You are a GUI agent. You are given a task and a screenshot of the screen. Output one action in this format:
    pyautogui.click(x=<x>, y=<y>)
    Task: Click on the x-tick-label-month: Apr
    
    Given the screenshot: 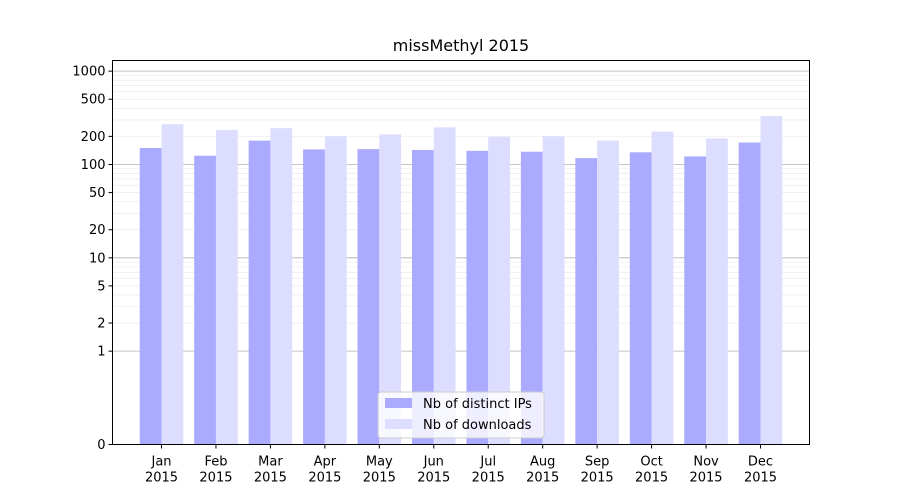 What is the action you would take?
    pyautogui.click(x=325, y=462)
    